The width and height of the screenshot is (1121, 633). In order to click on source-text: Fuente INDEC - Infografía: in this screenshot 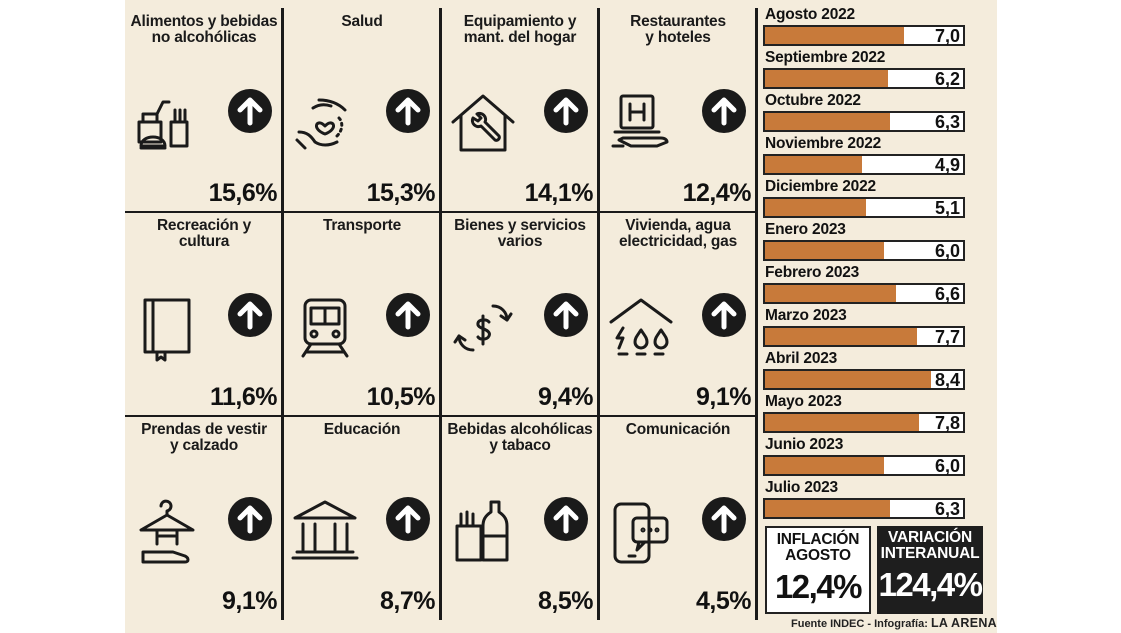, I will do `click(859, 624)`.